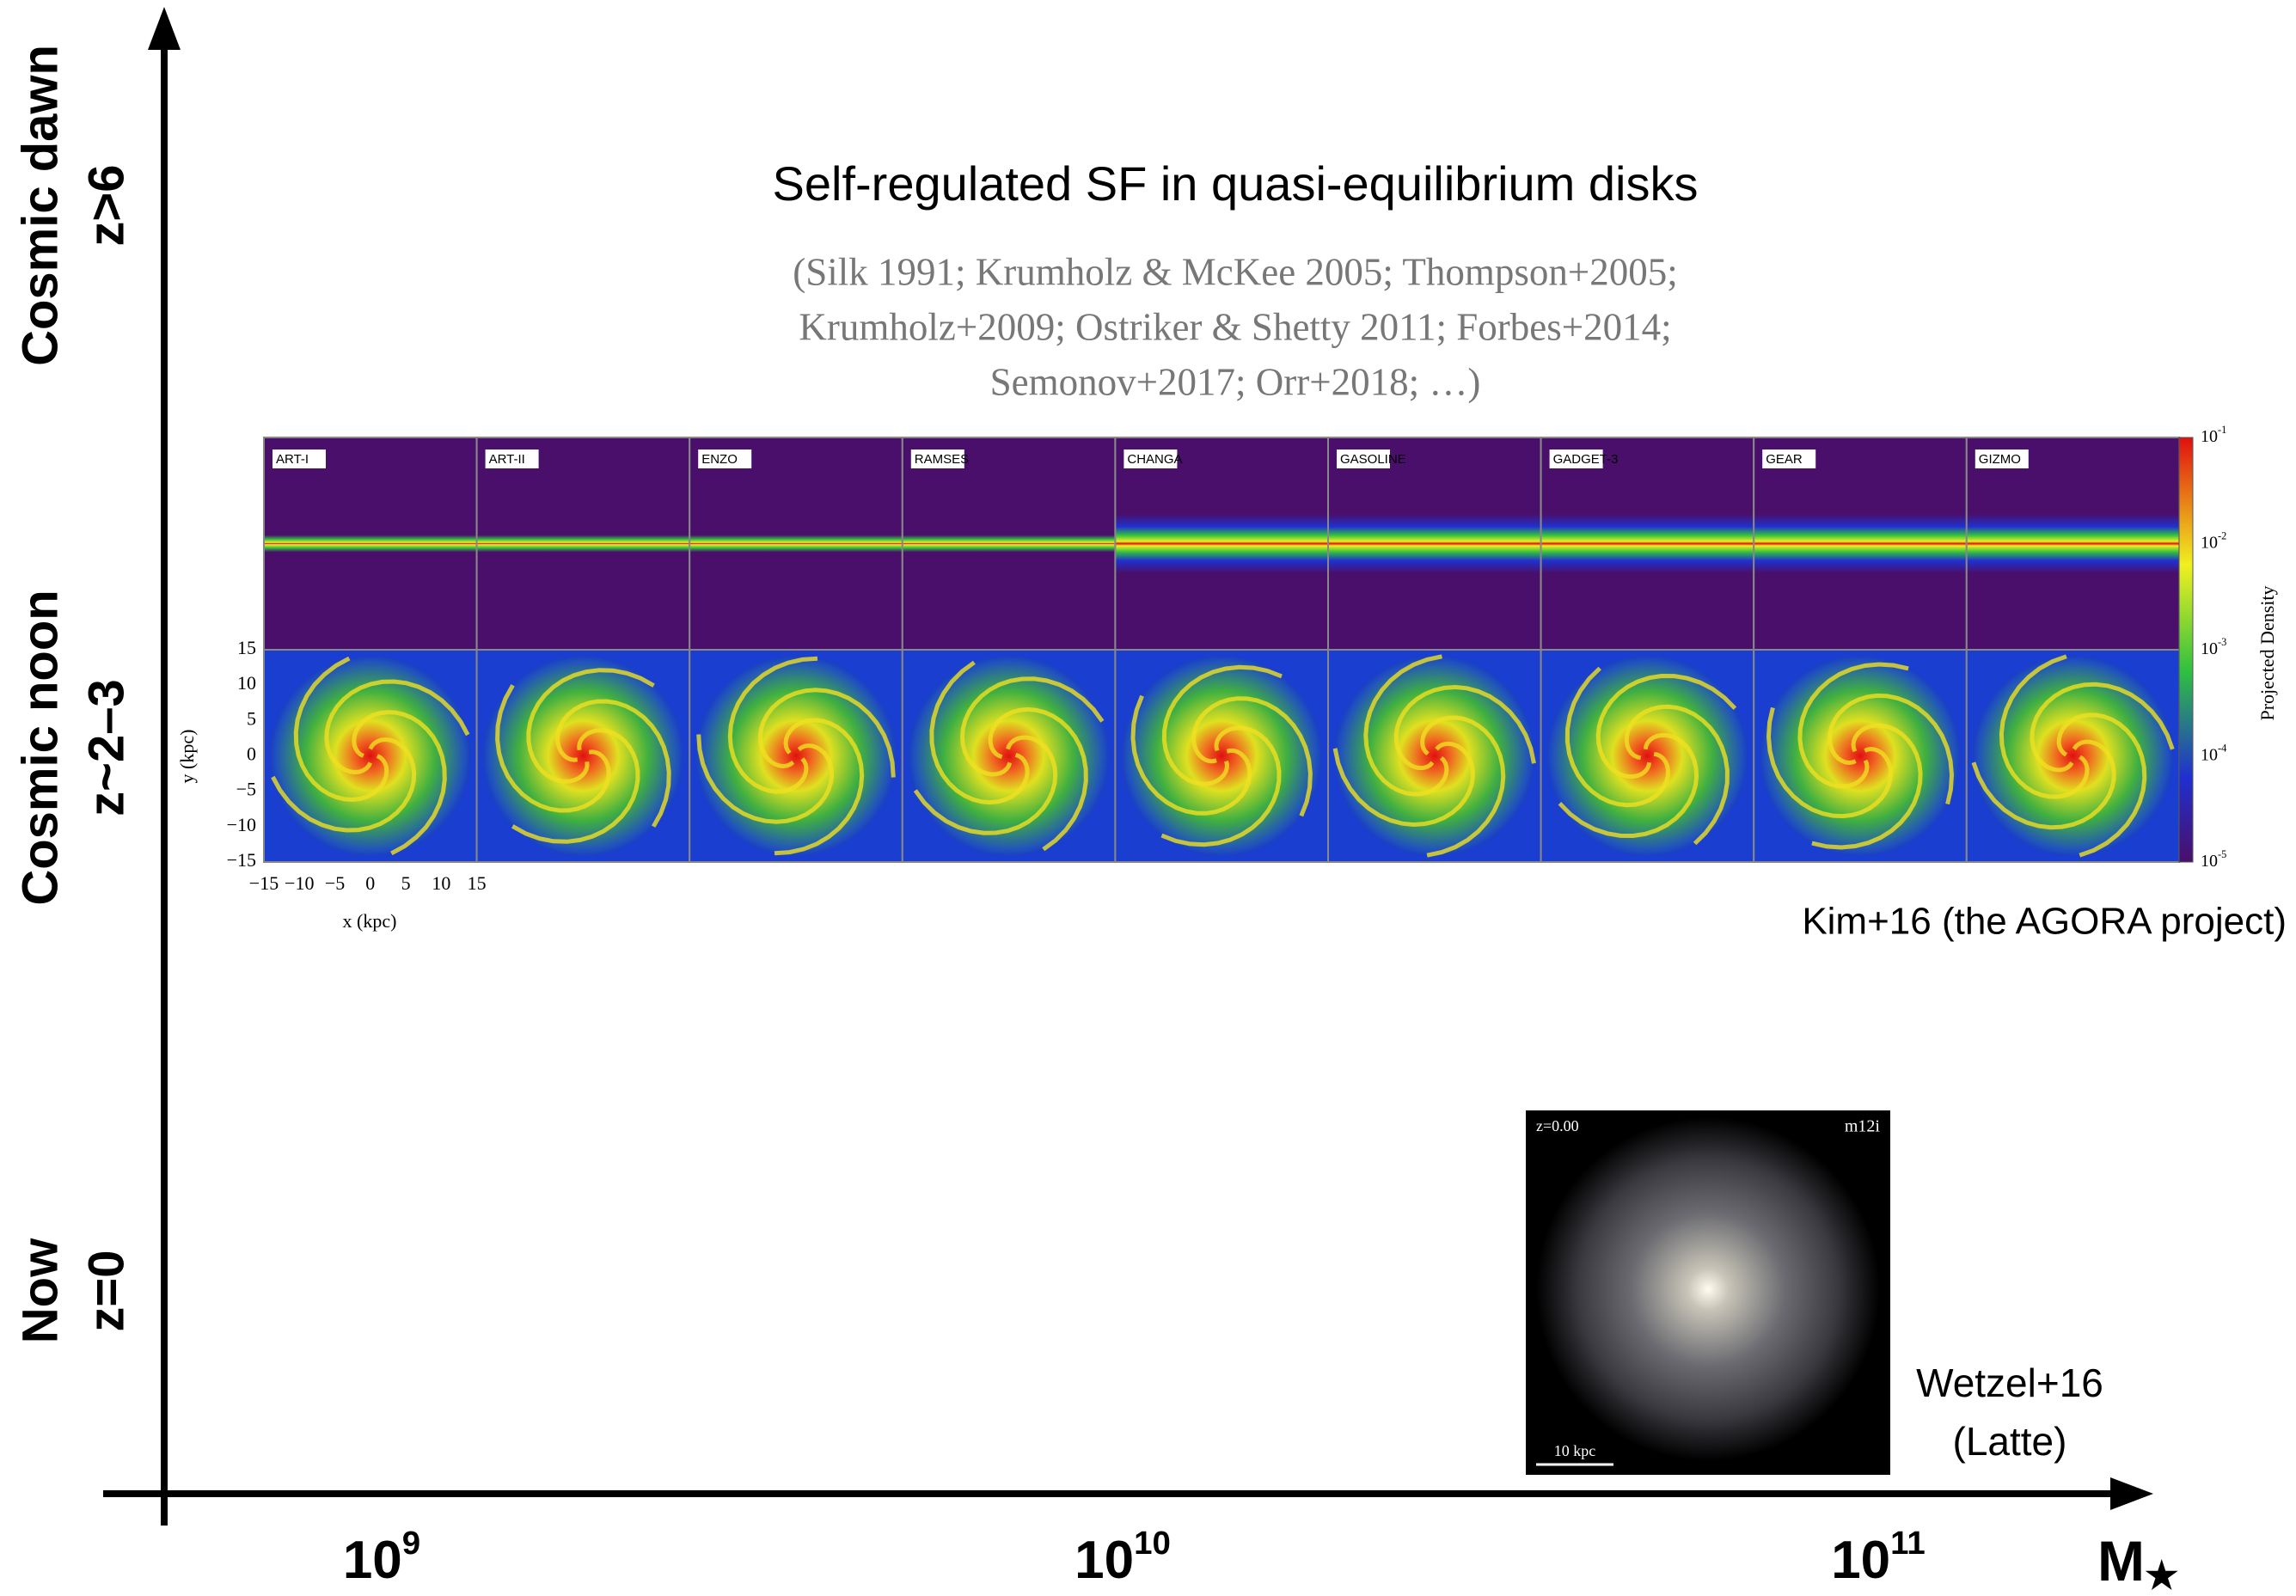 Image resolution: width=2296 pixels, height=1596 pixels. What do you see at coordinates (299, 883) in the screenshot?
I see `panel-x-tick: −10` at bounding box center [299, 883].